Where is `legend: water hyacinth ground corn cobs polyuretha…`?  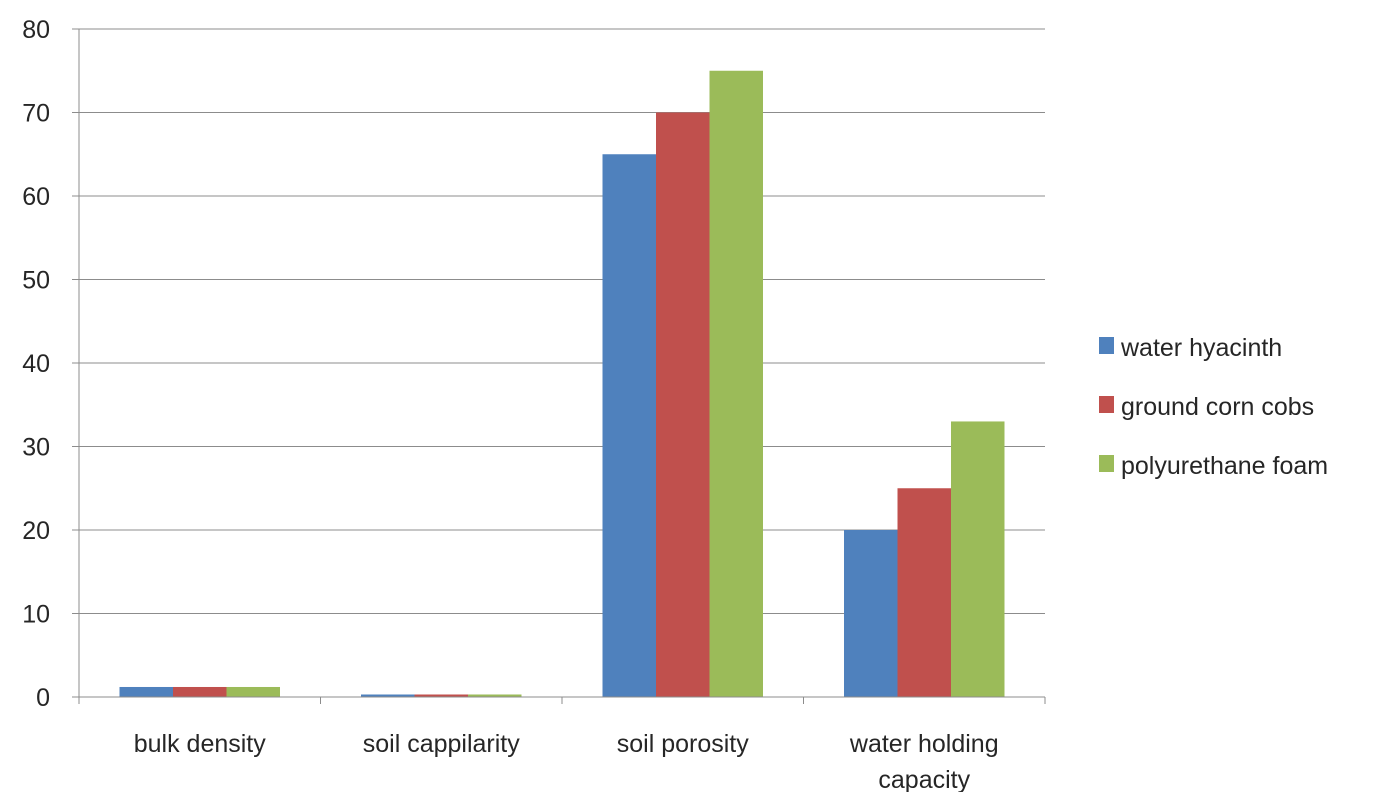
legend: water hyacinth ground corn cobs polyuretha… is located at coordinates (1213, 407).